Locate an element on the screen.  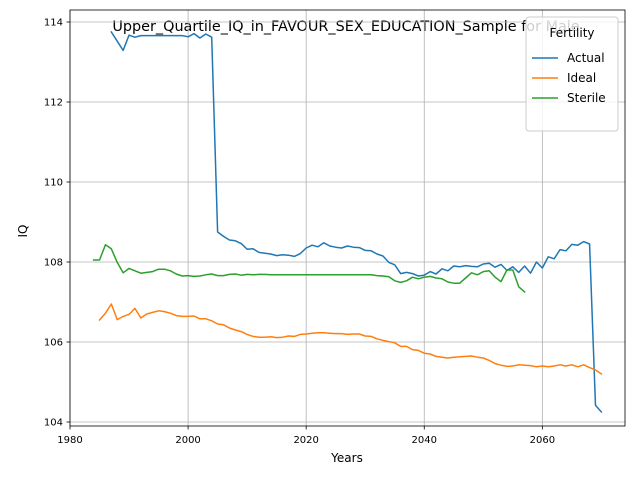
y-tick-label: 106 is located at coordinates (53, 343).